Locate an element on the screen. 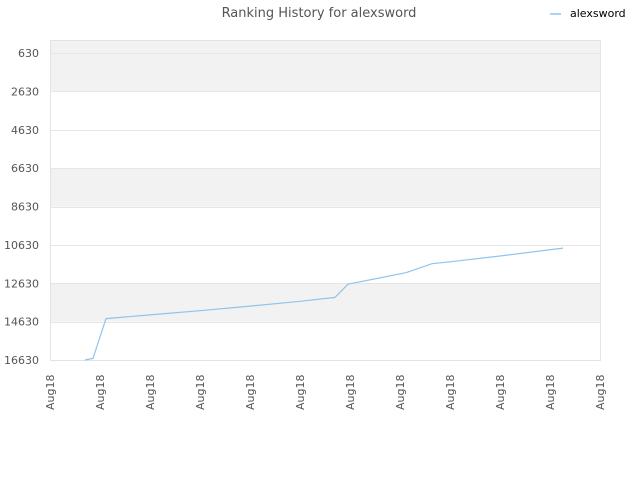 This screenshot has height=480, width=640. legend-label-alexsword: alexsword is located at coordinates (598, 13).